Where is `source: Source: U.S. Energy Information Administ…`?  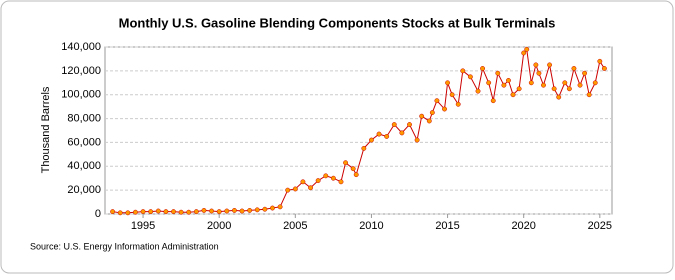 source: Source: U.S. Energy Information Administ… is located at coordinates (124, 246).